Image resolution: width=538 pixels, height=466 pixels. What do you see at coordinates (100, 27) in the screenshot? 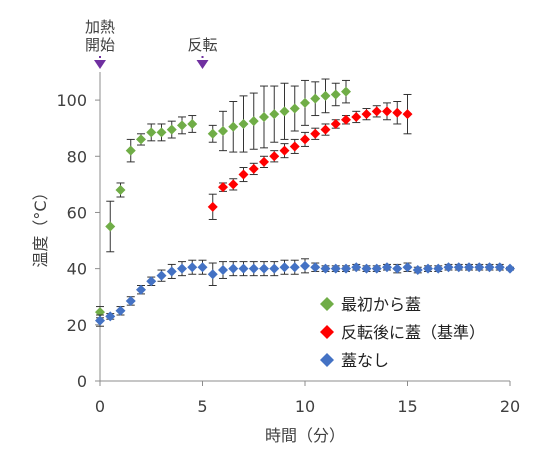
I see `annotation-label: 加熱` at bounding box center [100, 27].